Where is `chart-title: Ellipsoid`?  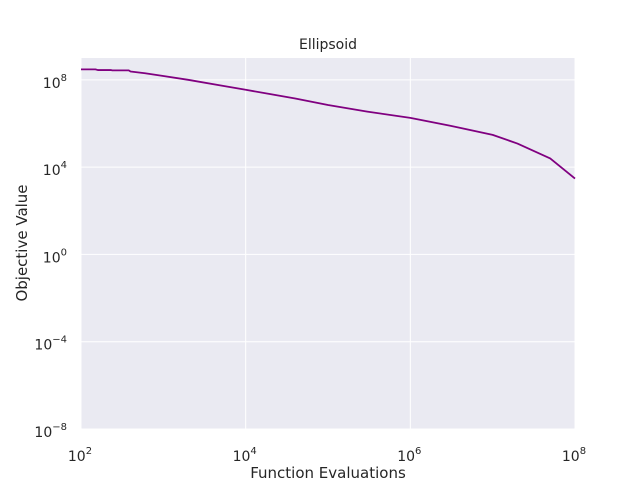 chart-title: Ellipsoid is located at coordinates (328, 45).